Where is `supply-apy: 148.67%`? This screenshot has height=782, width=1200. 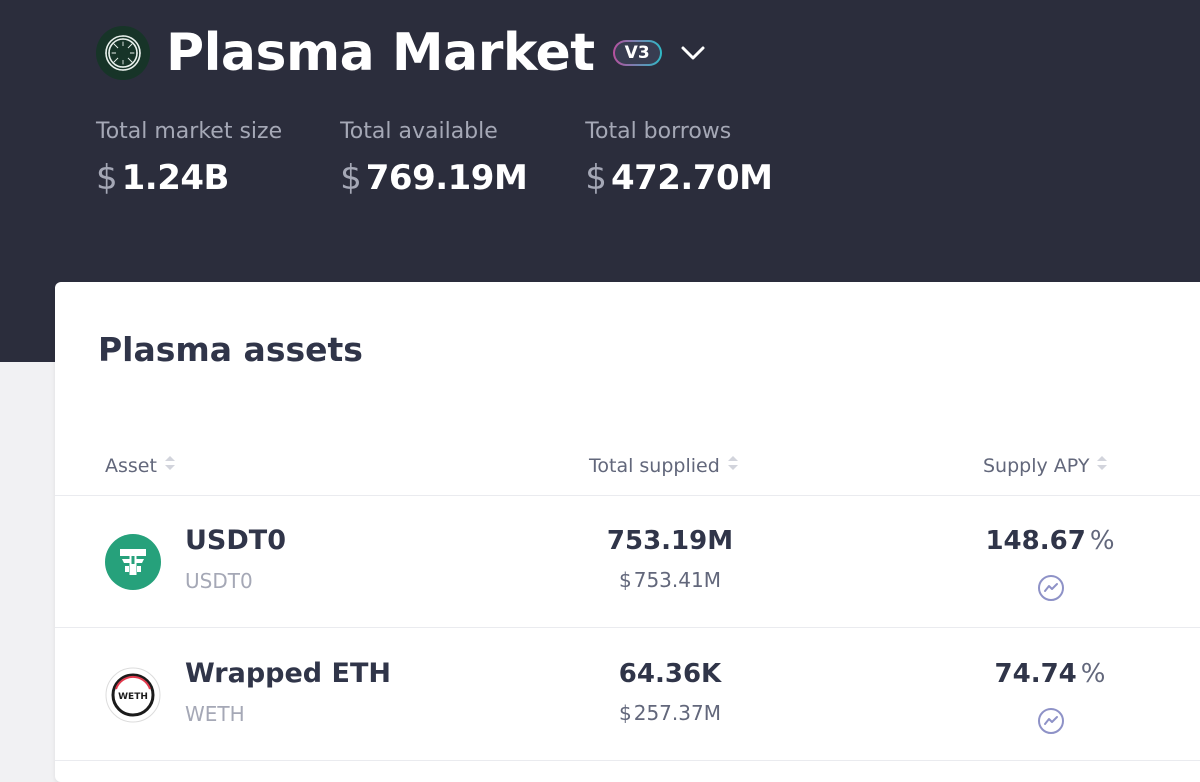 supply-apy: 148.67% is located at coordinates (1050, 541).